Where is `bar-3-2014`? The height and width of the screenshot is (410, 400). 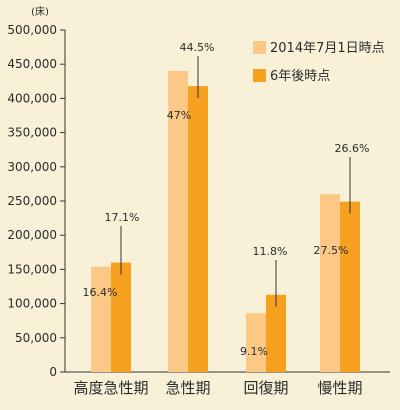
bar-3-2014 is located at coordinates (256, 342).